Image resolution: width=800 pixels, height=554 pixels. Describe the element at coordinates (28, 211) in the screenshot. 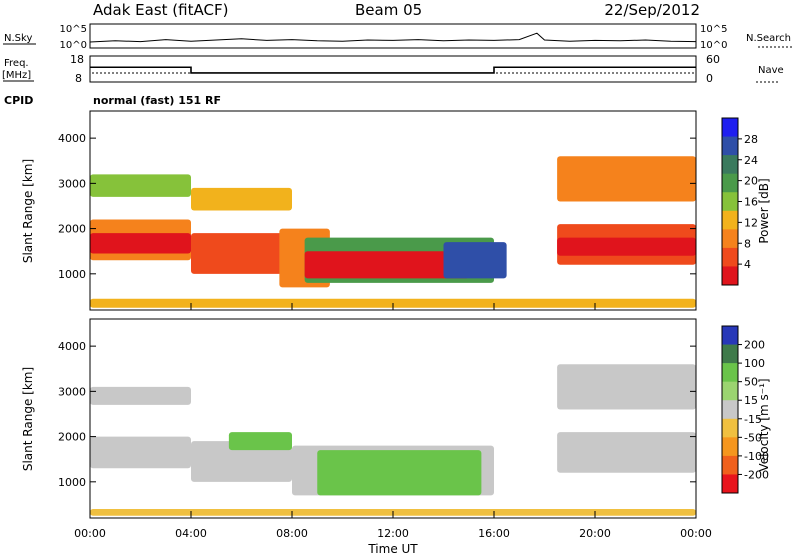

I see `power-ylabel: Slant Range [km]` at that location.